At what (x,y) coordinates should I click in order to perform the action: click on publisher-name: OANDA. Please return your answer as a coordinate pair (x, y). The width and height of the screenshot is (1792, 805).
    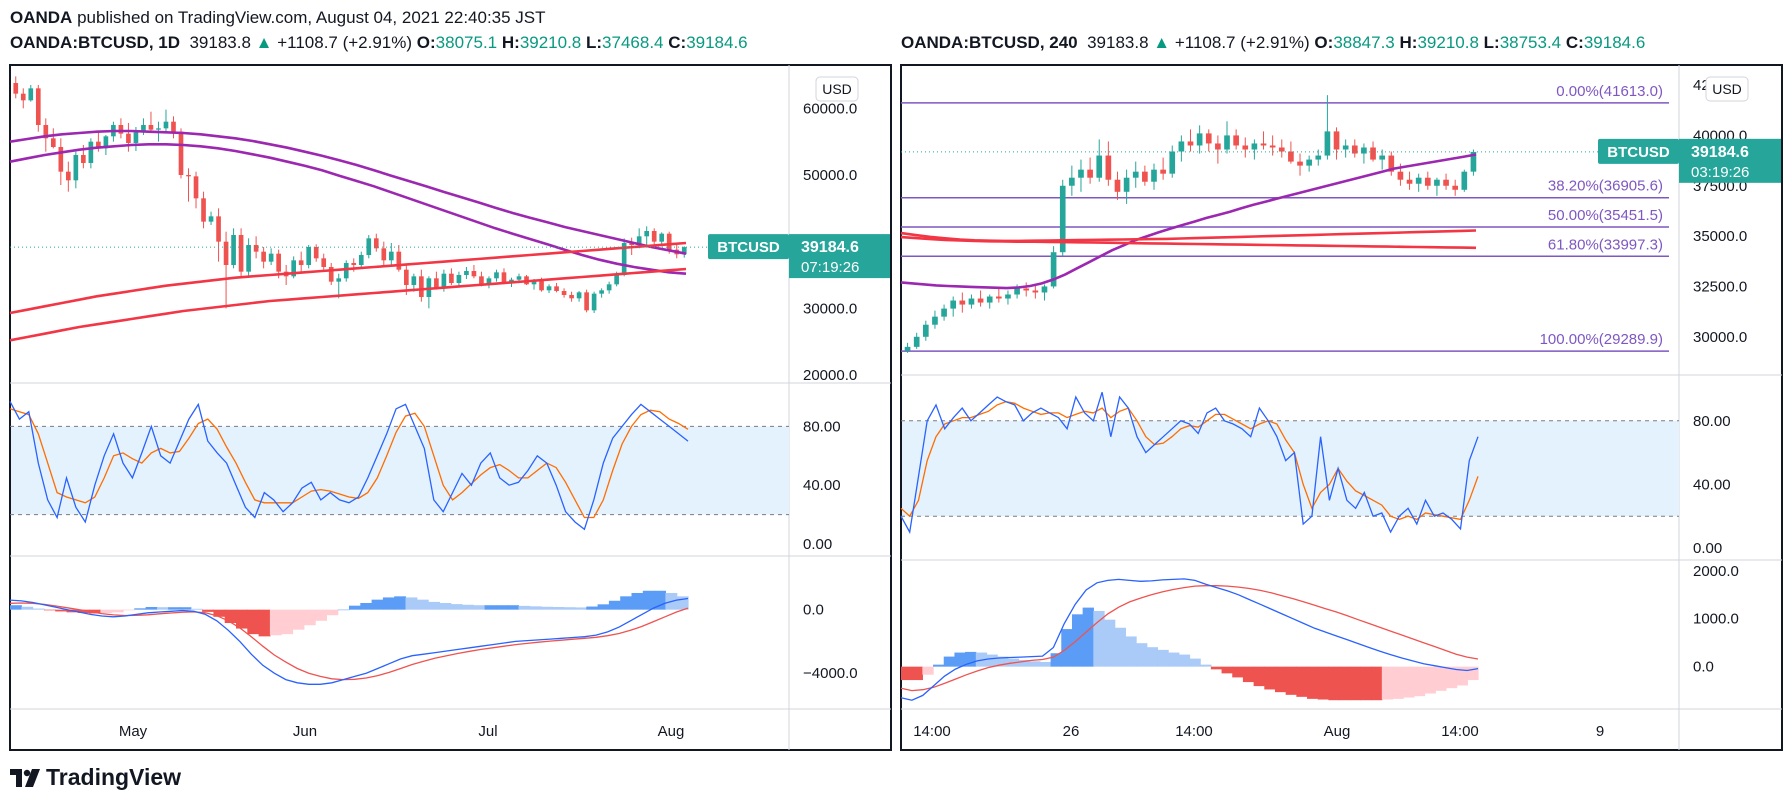
    Looking at the image, I should click on (41, 17).